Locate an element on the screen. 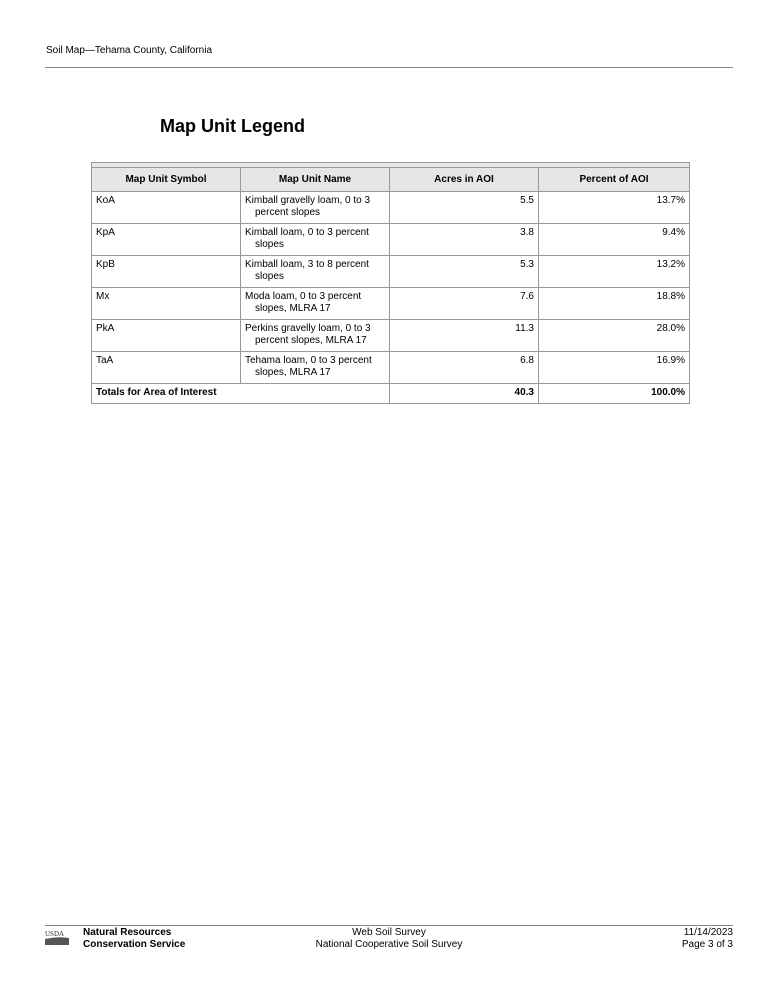 The height and width of the screenshot is (1008, 779). name-line1: Kimball gravelly loam, 0 to 3 is located at coordinates (308, 200).